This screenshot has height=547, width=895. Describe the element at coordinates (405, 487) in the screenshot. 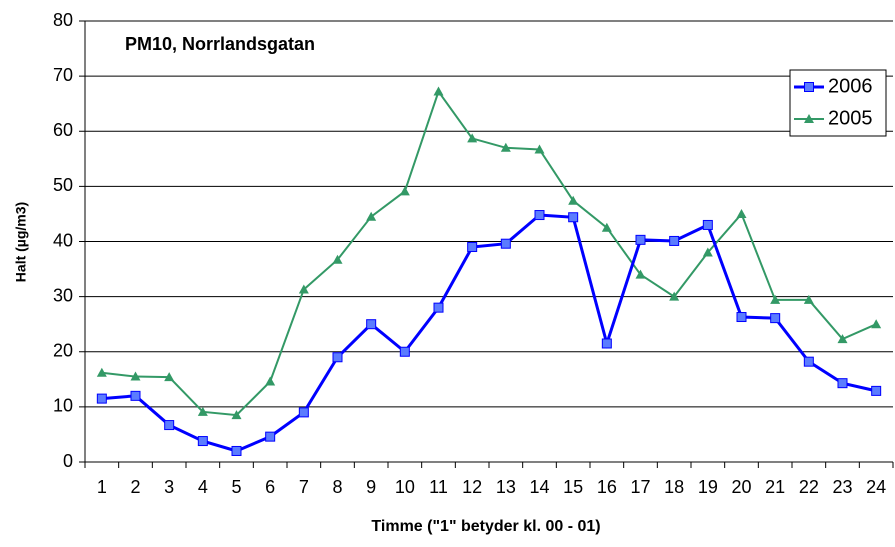

I see `x-tick-label: 10` at that location.